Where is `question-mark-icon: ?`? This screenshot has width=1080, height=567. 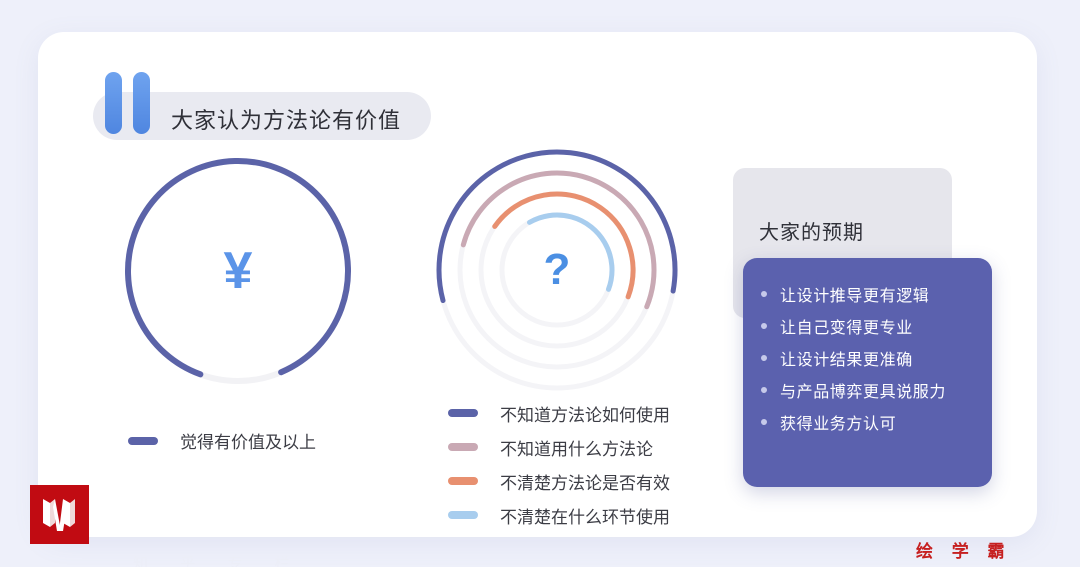
question-mark-icon: ? is located at coordinates (557, 269).